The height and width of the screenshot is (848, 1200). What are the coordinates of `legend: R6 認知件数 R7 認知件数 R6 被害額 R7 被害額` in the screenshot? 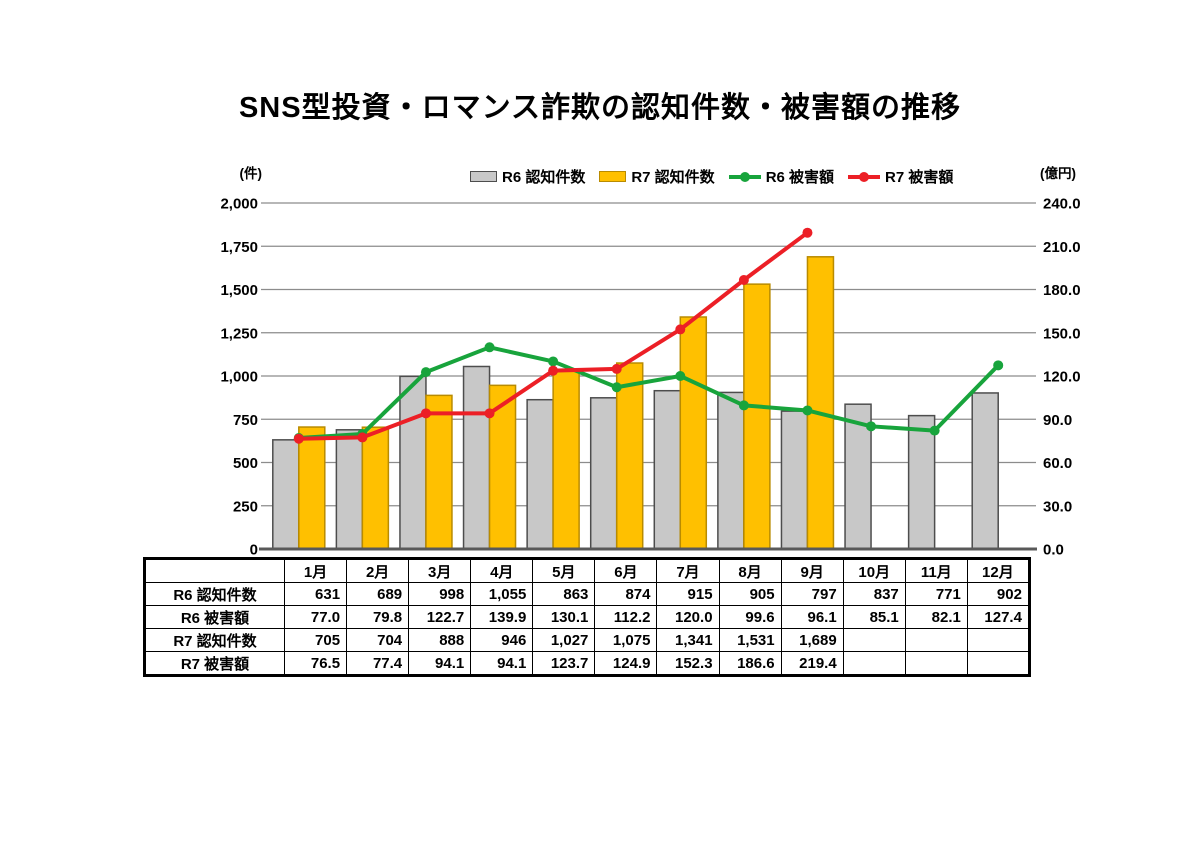 It's located at (711, 176).